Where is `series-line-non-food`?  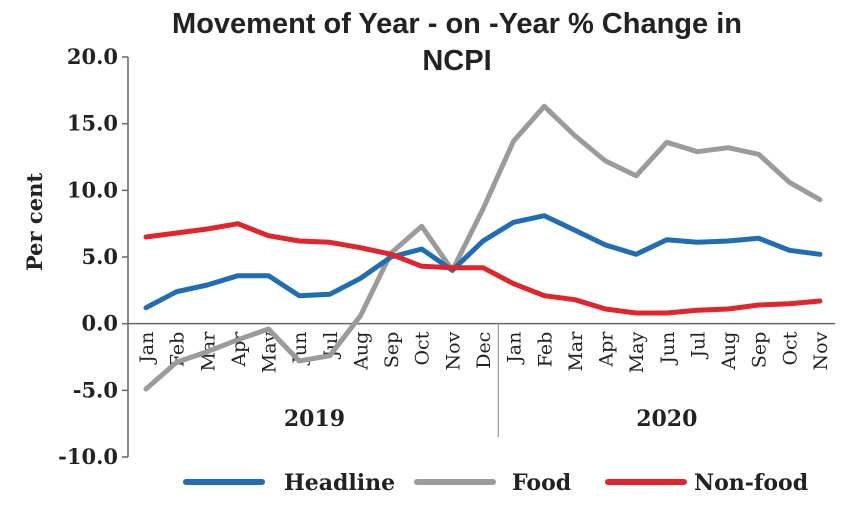 series-line-non-food is located at coordinates (483, 268).